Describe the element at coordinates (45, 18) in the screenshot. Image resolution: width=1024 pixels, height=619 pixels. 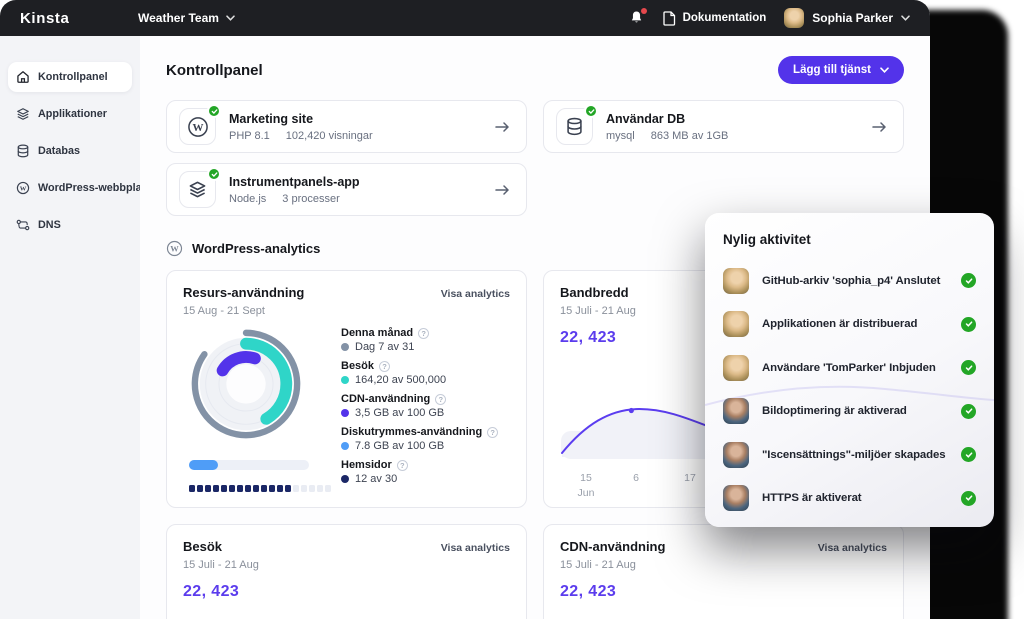
I see `kinsta-logo: Kinsta` at that location.